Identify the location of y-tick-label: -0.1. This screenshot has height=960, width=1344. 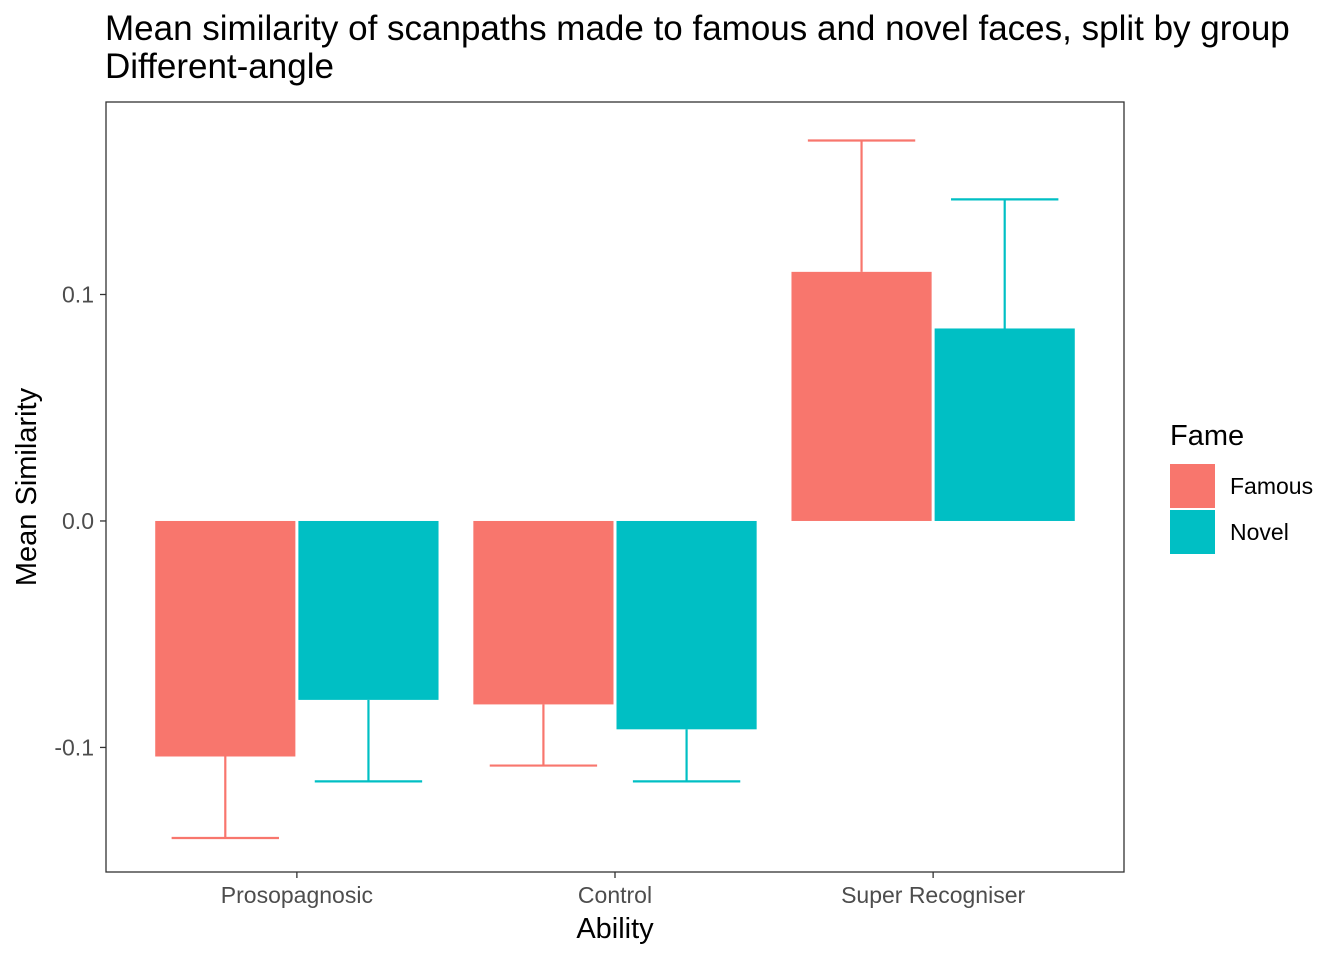
(74, 747).